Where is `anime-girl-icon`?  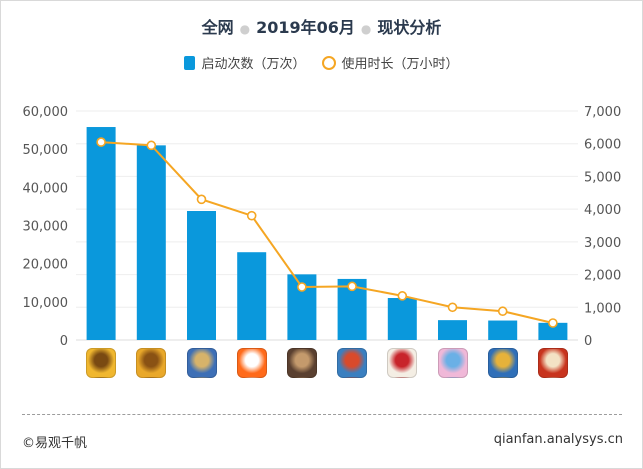
anime-girl-icon is located at coordinates (452, 363).